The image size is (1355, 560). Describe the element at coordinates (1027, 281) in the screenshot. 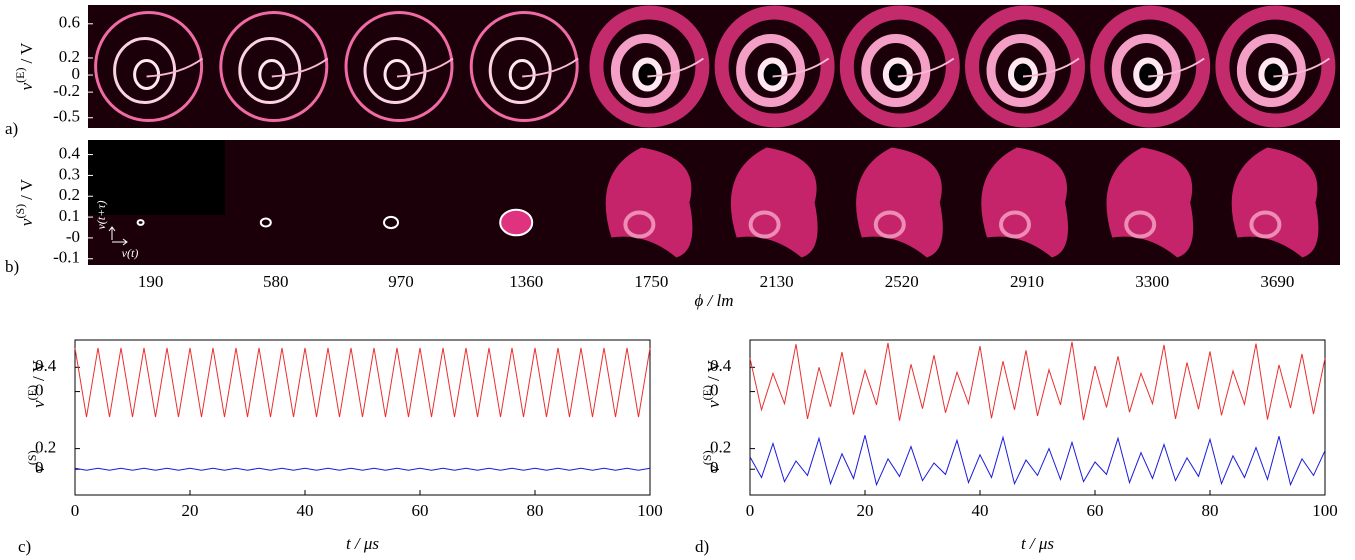

I see `x-tick-label: 2910` at that location.